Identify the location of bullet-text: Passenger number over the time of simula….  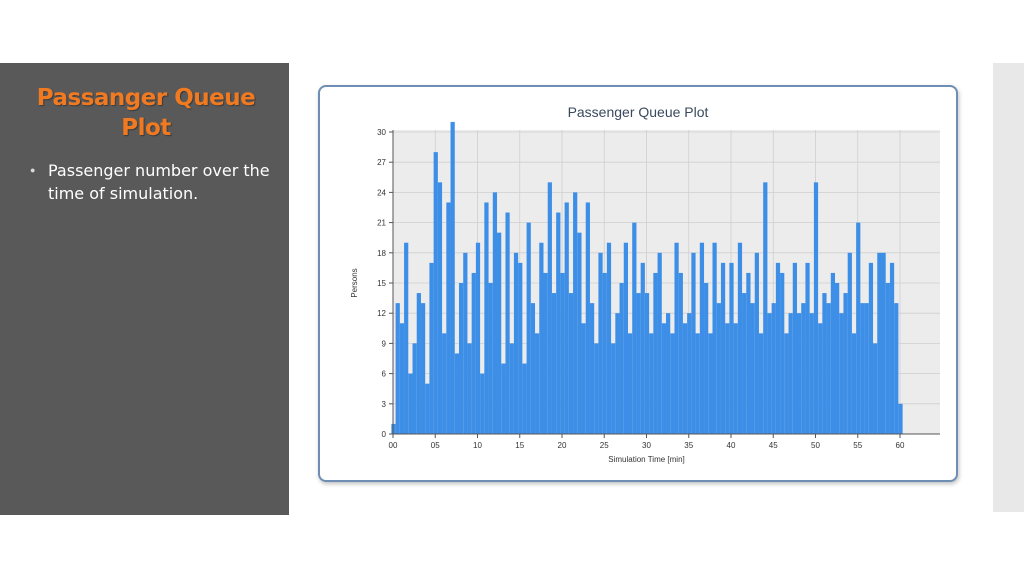
(159, 182).